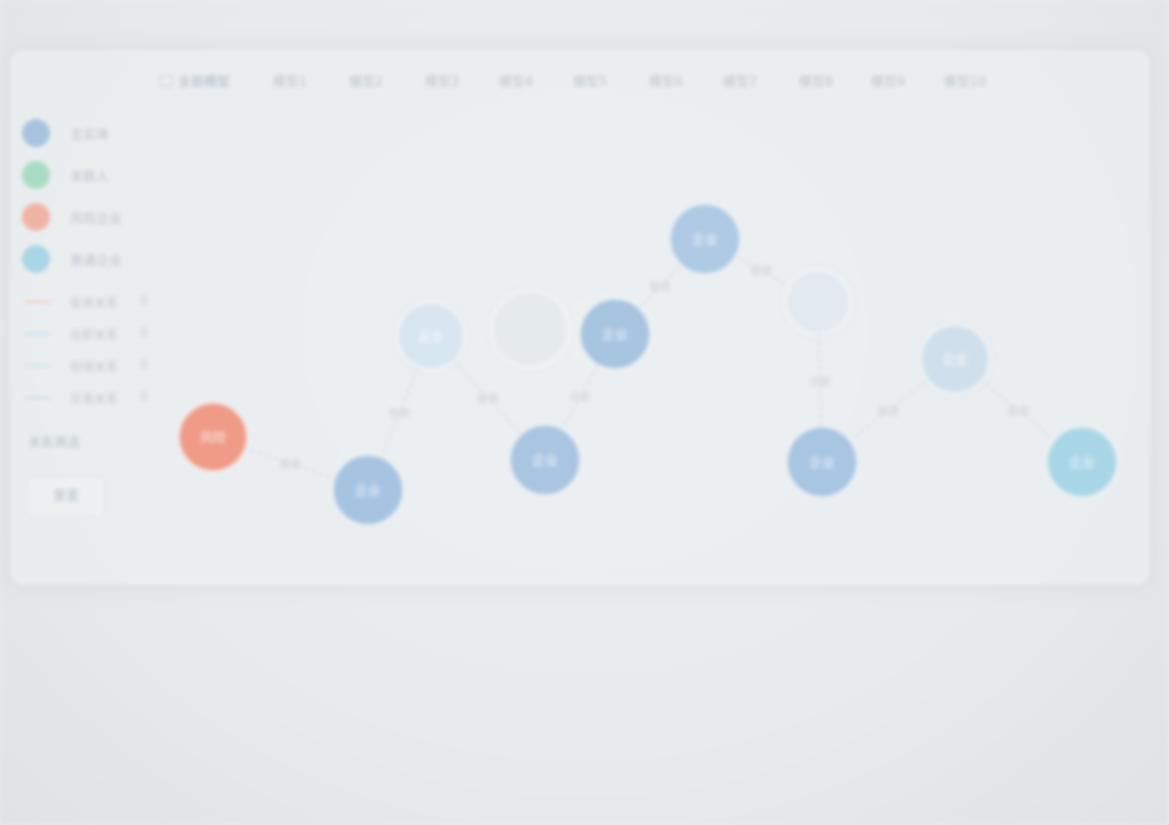  I want to click on tab-model-3: 模型3, so click(442, 82).